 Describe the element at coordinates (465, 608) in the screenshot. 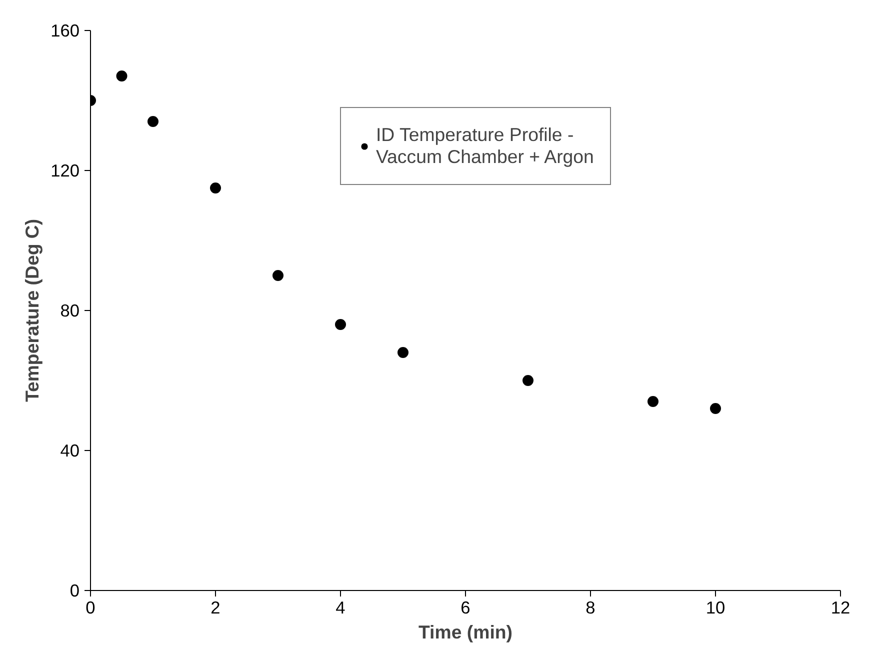

I see `x-tick-label: 6` at that location.